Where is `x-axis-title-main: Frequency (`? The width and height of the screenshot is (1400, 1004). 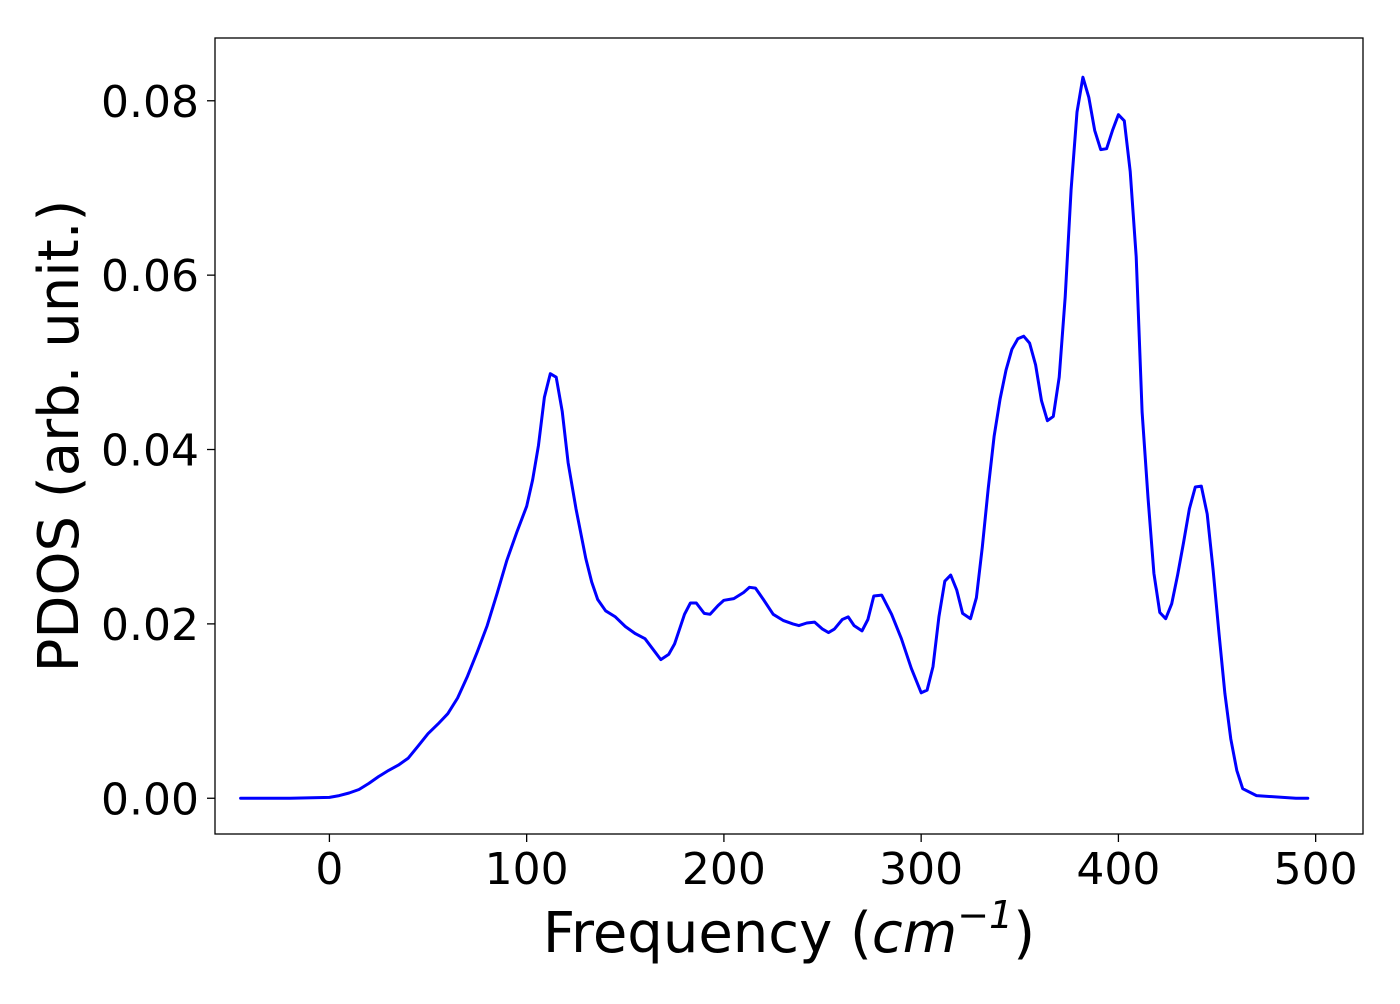 x-axis-title-main: Frequency ( is located at coordinates (707, 933).